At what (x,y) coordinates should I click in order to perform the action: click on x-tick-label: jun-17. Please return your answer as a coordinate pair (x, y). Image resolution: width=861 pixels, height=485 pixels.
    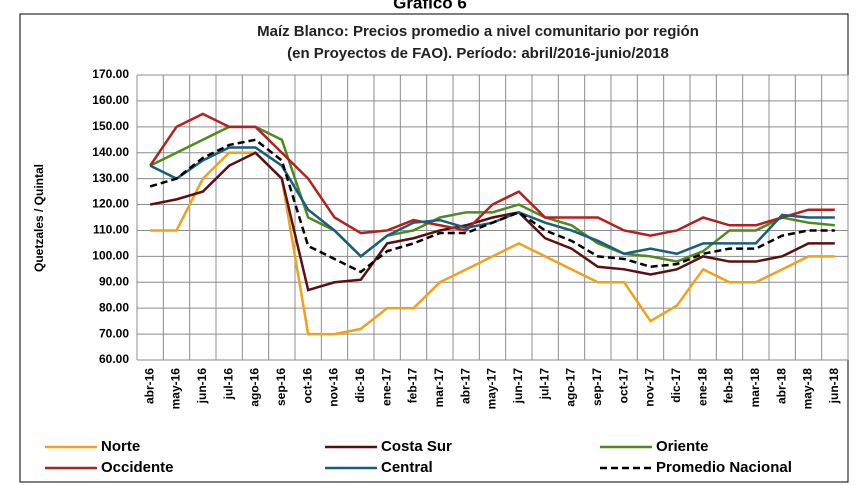
    Looking at the image, I should click on (518, 386).